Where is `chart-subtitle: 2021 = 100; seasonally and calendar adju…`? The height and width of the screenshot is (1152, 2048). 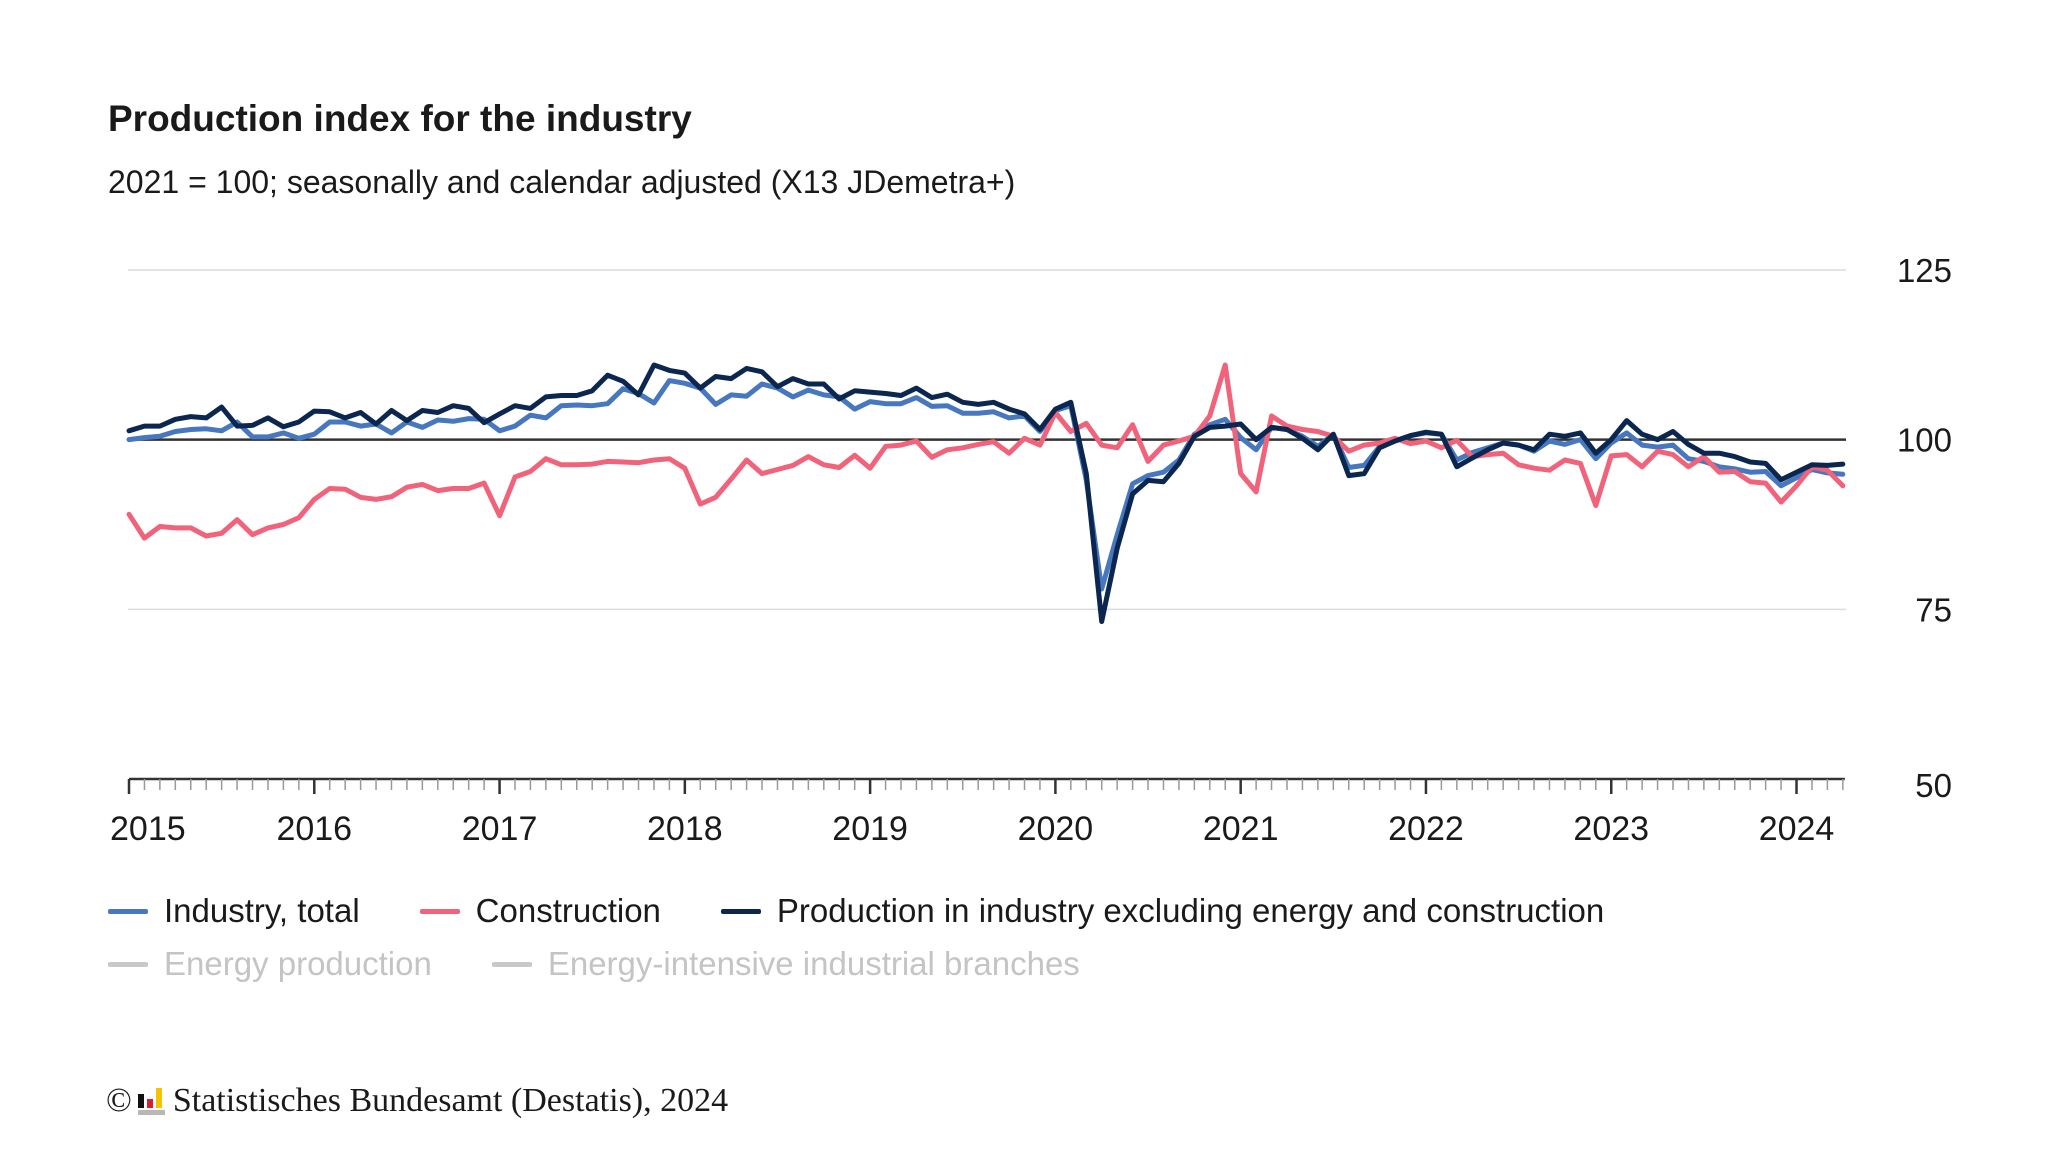
chart-subtitle: 2021 = 100; seasonally and calendar adju… is located at coordinates (562, 182).